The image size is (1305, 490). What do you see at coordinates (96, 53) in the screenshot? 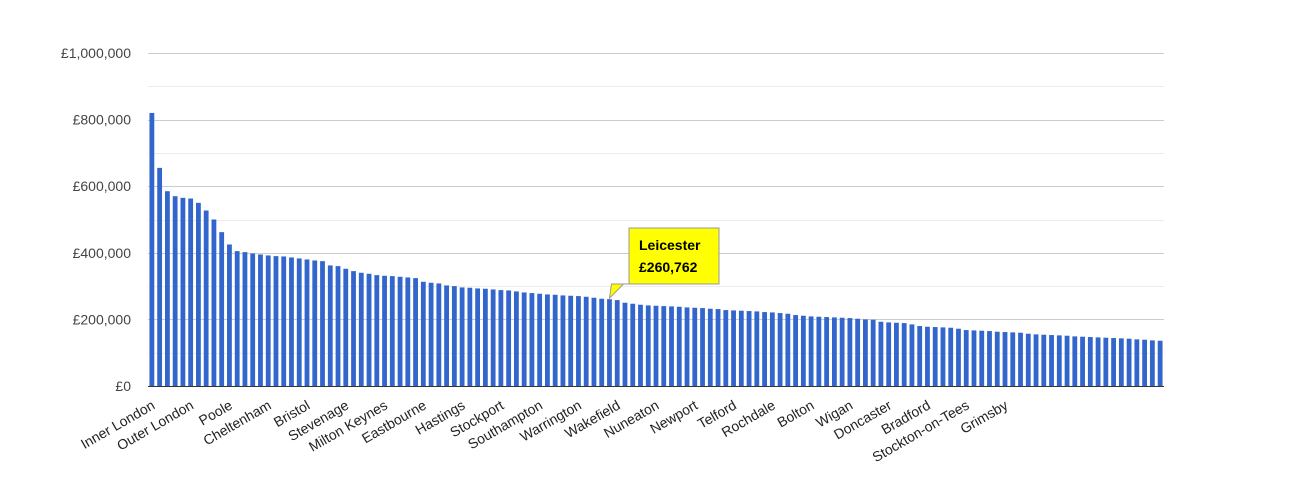
I see `y-tick-label: £1,000,000` at bounding box center [96, 53].